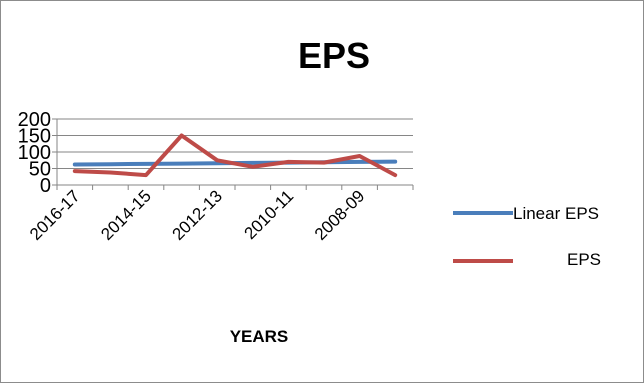  What do you see at coordinates (55, 215) in the screenshot?
I see `x-tick-label-2016-17: 2016-17` at bounding box center [55, 215].